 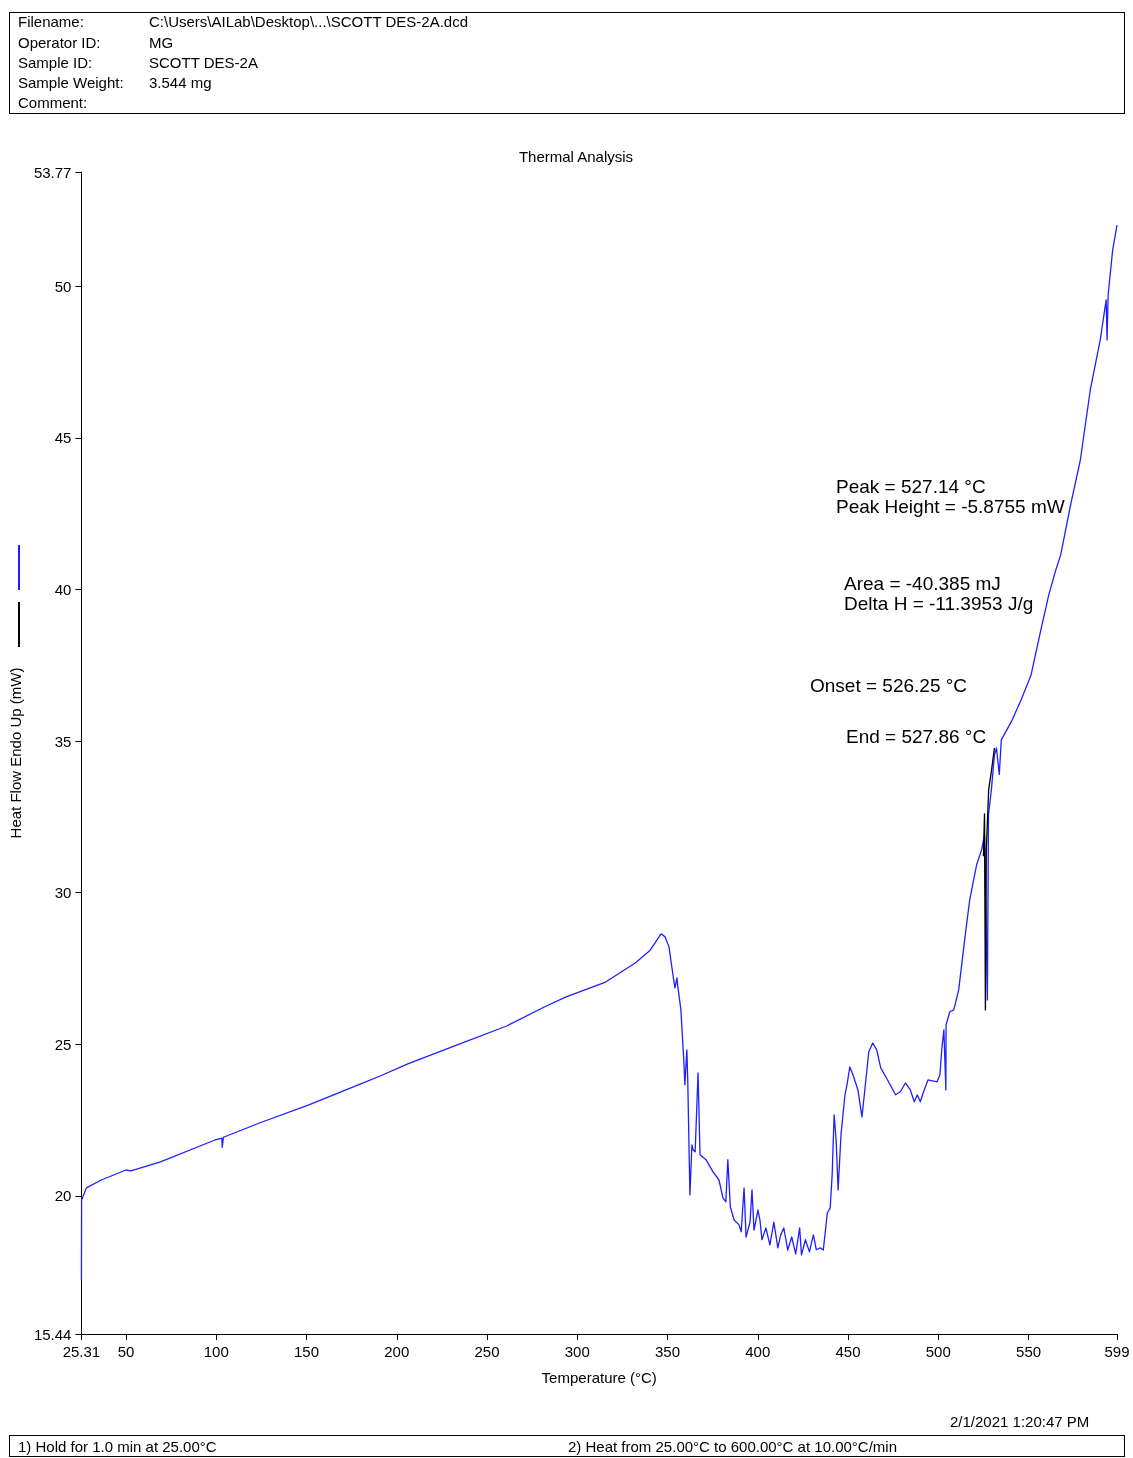 I want to click on x-tick-label: 300, so click(x=577, y=1351).